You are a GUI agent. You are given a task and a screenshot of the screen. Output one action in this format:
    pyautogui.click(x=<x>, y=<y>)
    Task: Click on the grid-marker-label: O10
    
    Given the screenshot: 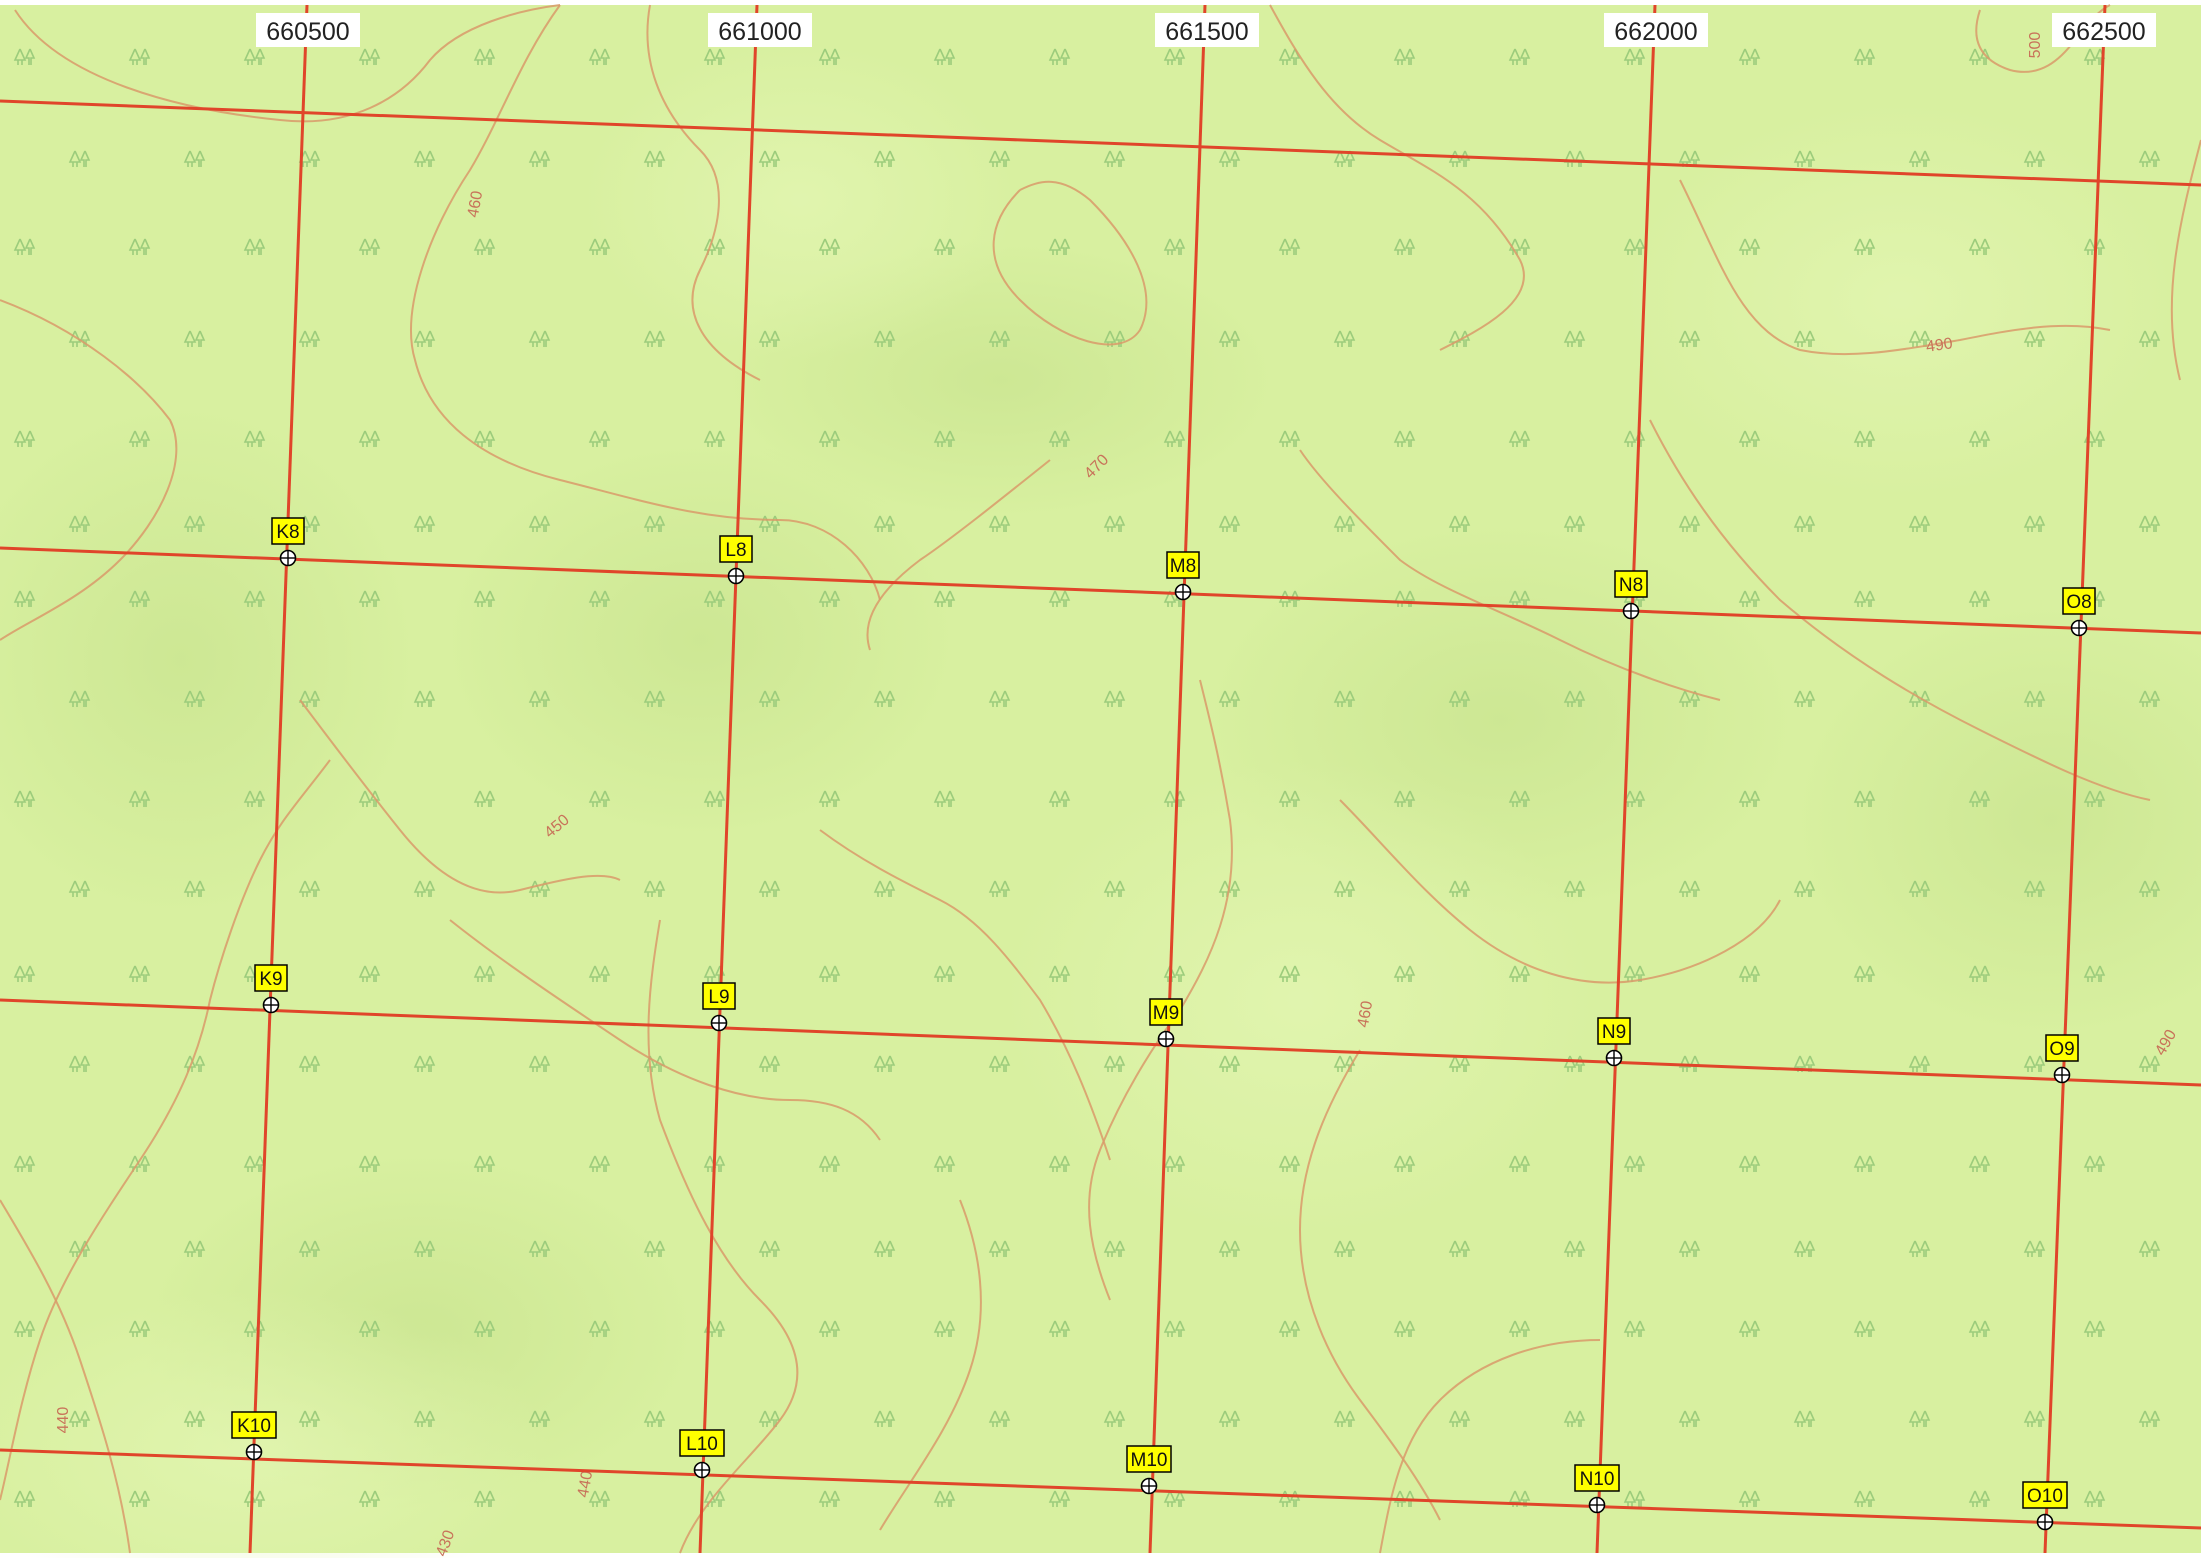 What is the action you would take?
    pyautogui.click(x=2045, y=1496)
    